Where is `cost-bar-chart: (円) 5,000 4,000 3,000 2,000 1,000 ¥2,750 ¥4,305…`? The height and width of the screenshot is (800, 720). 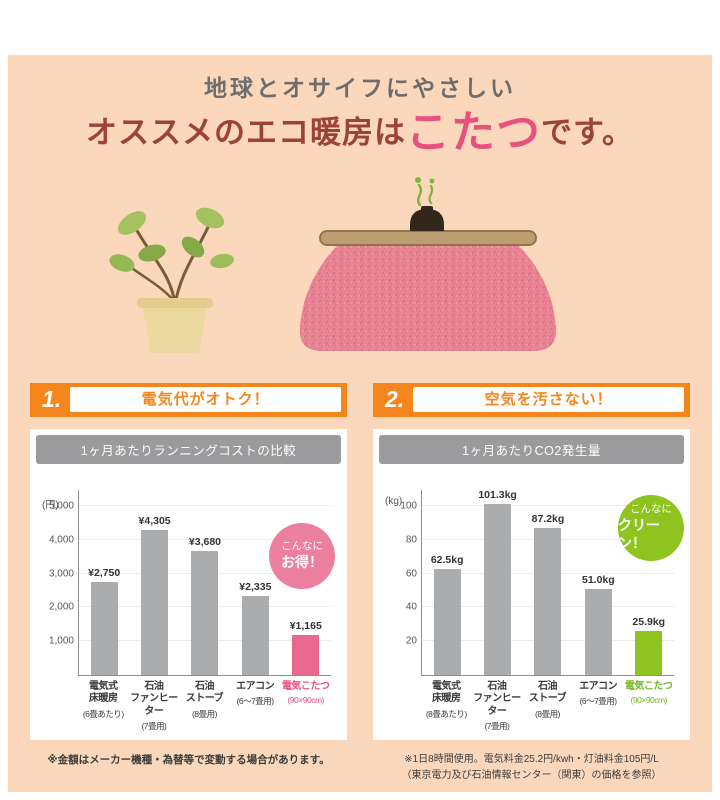
cost-bar-chart: (円) 5,000 4,000 3,000 2,000 1,000 ¥2,750 ¥4,305… is located at coordinates (188, 611).